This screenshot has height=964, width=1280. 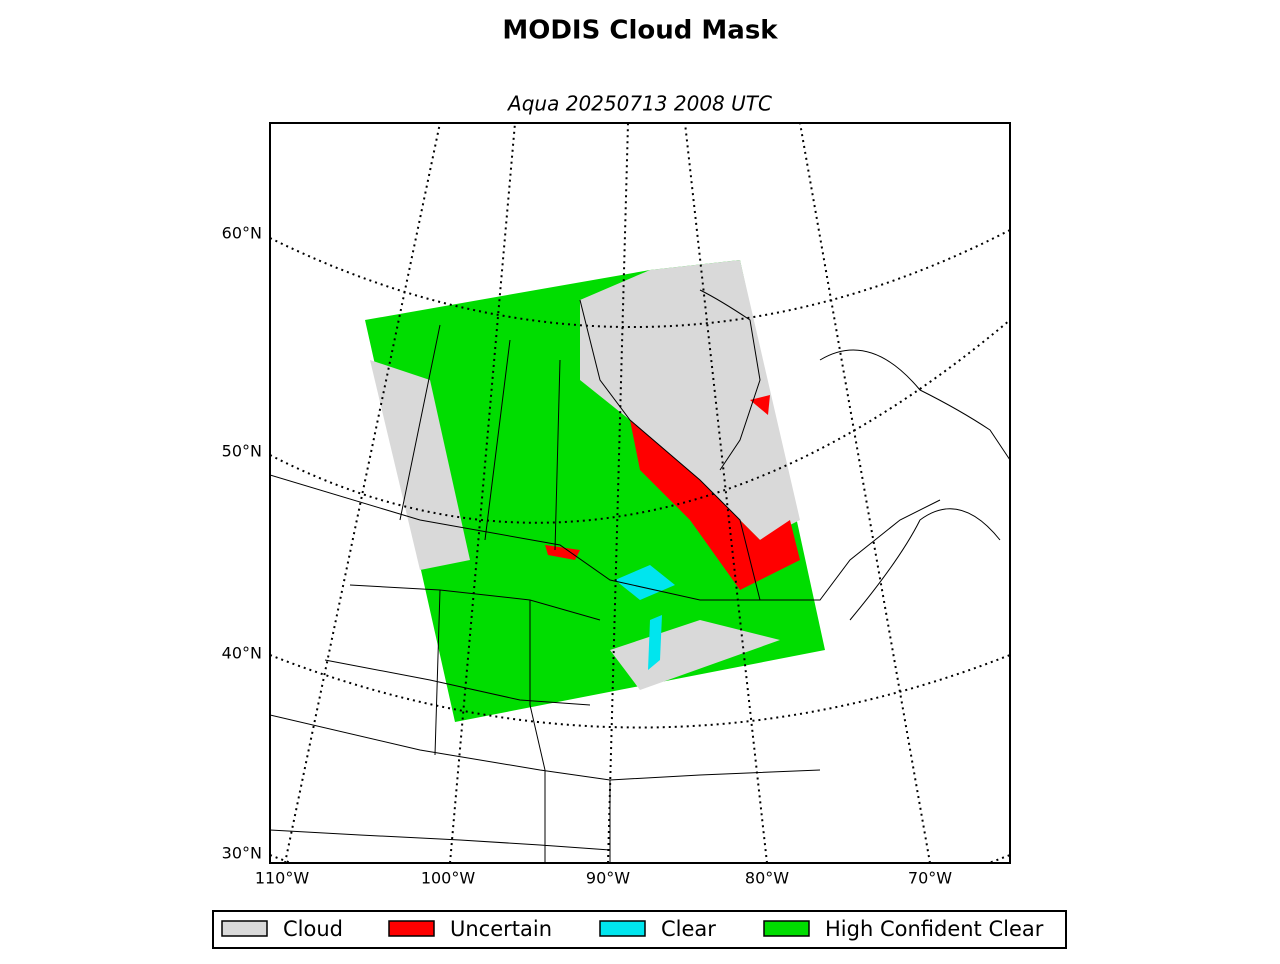 I want to click on title: MODIS Cloud Mask, so click(x=640, y=31).